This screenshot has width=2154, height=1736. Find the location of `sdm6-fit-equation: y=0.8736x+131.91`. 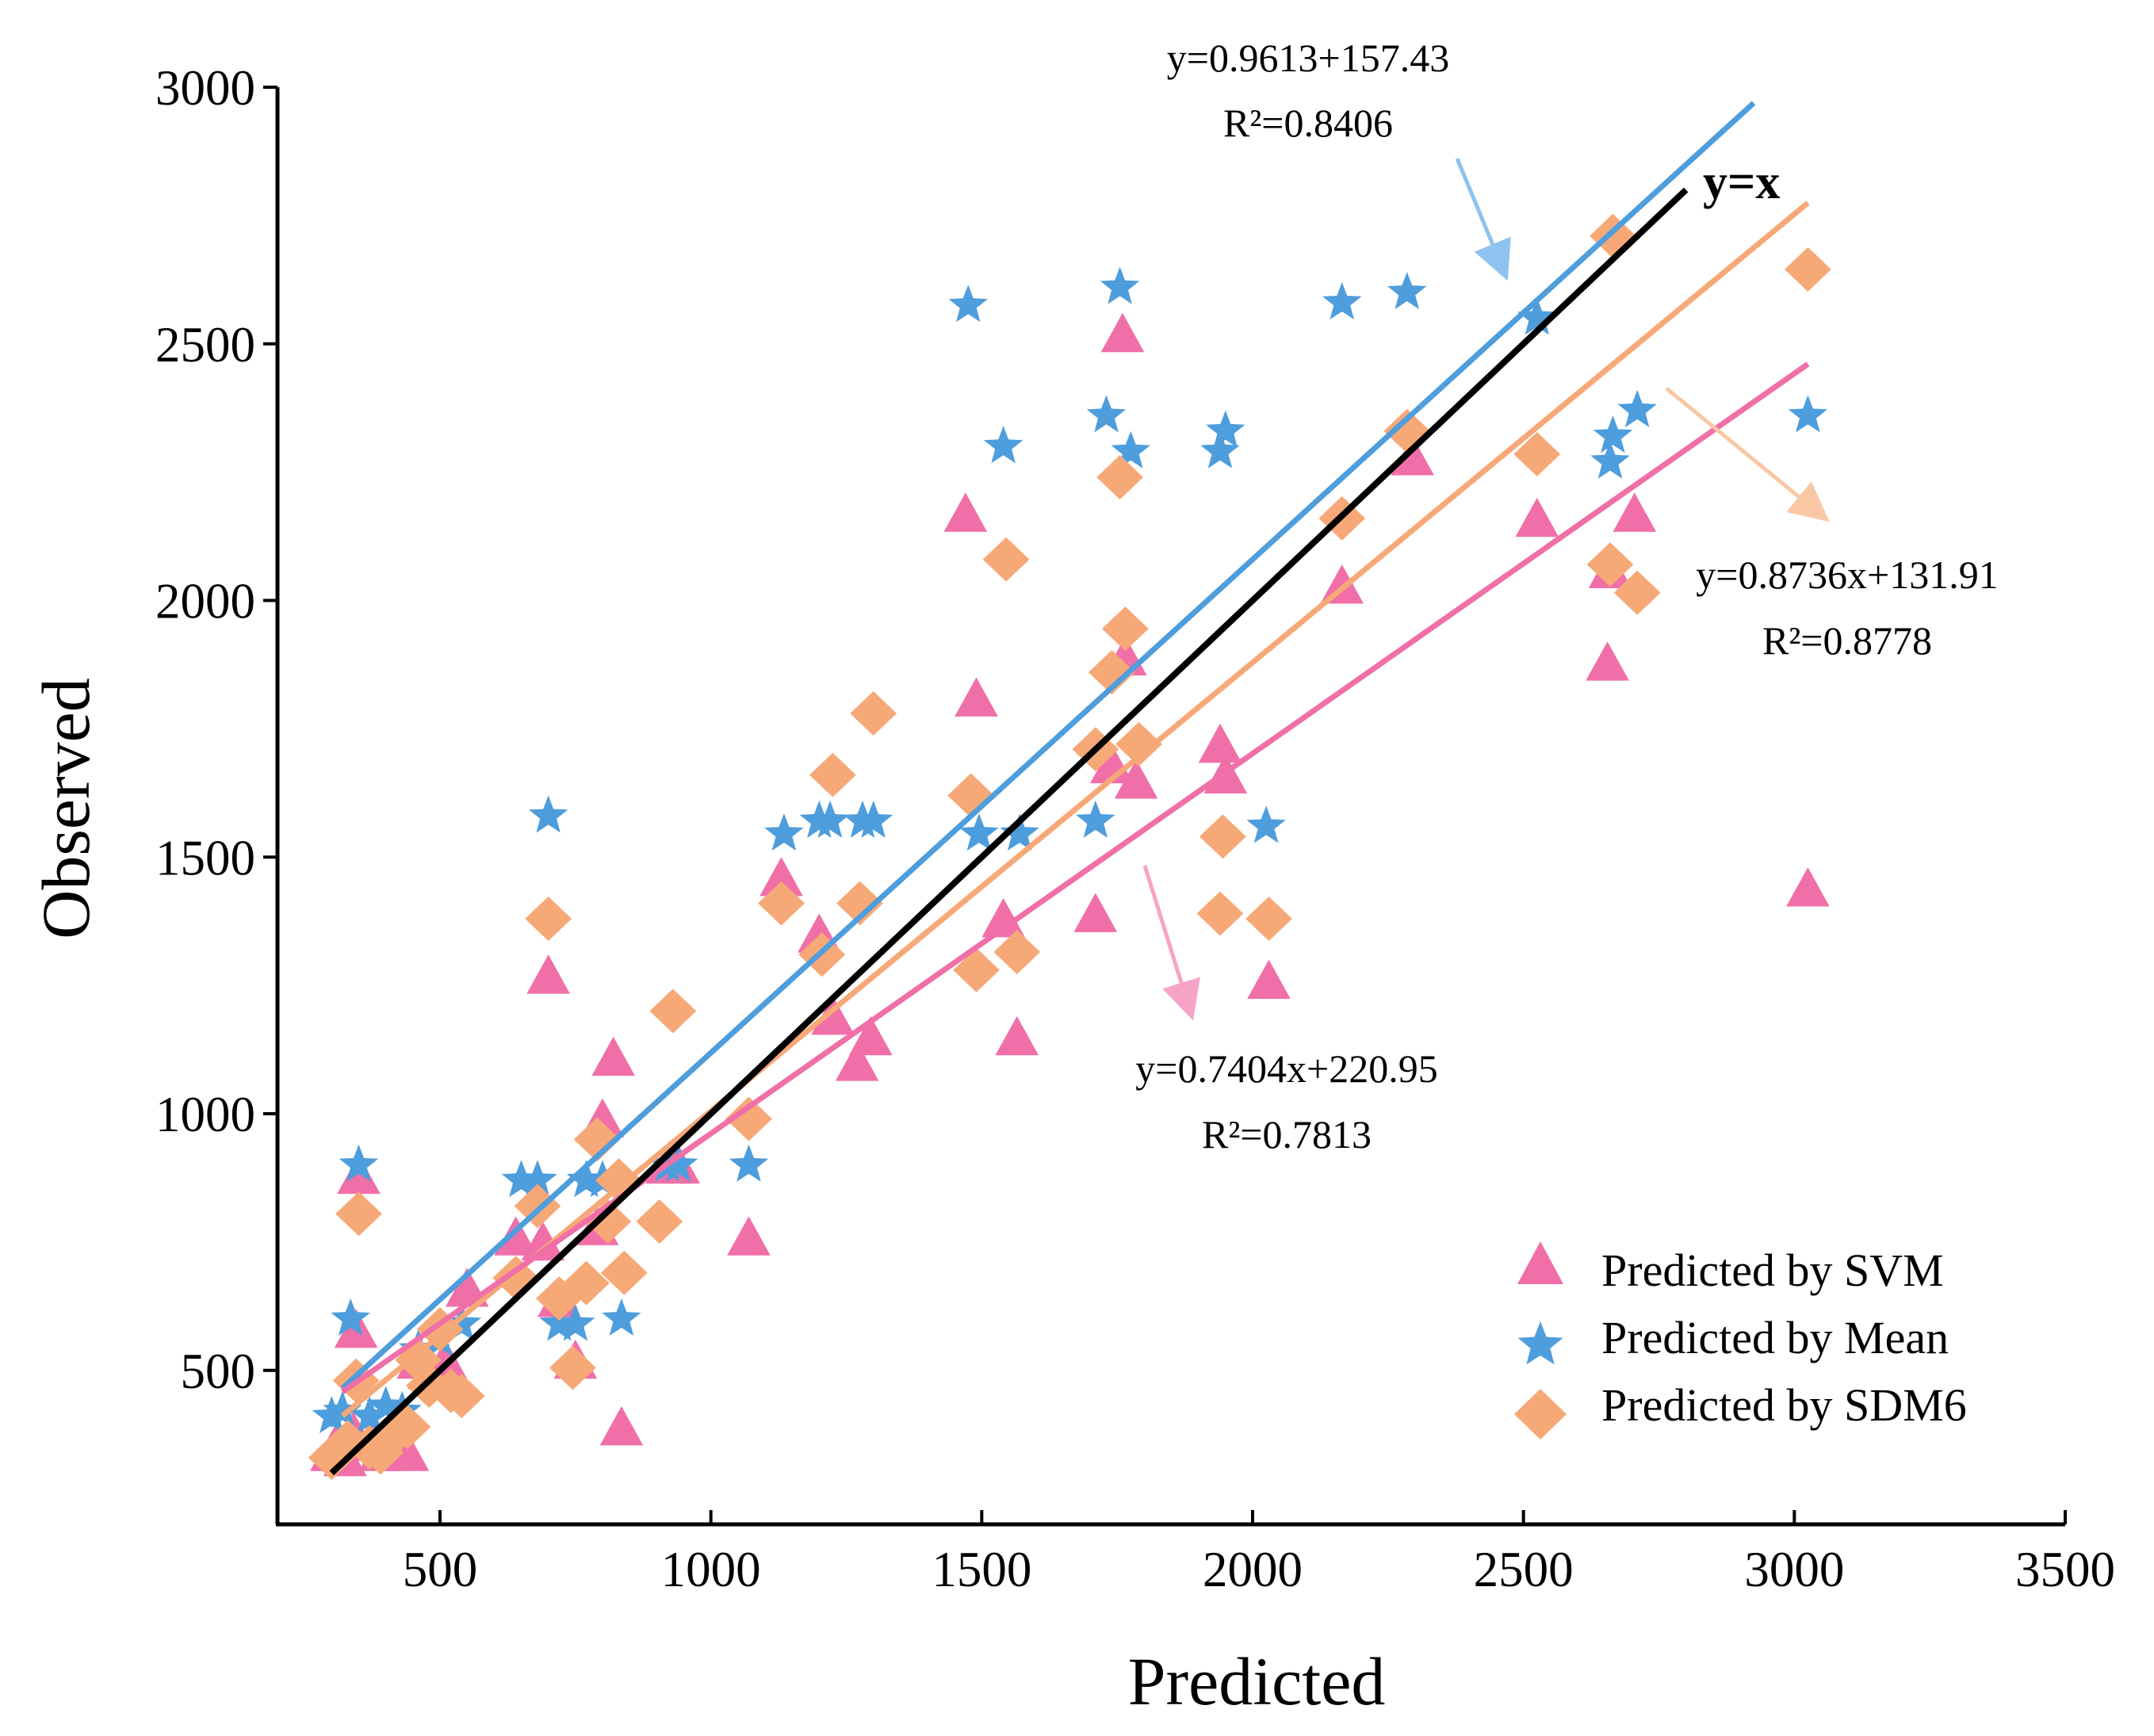

sdm6-fit-equation: y=0.8736x+131.91 is located at coordinates (1847, 575).